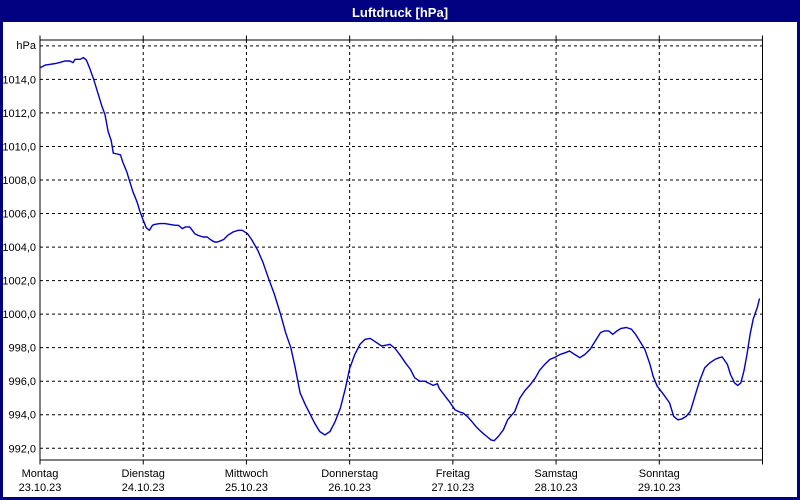 The width and height of the screenshot is (800, 500). Describe the element at coordinates (659, 474) in the screenshot. I see `x-day-label: Sonntag` at that location.